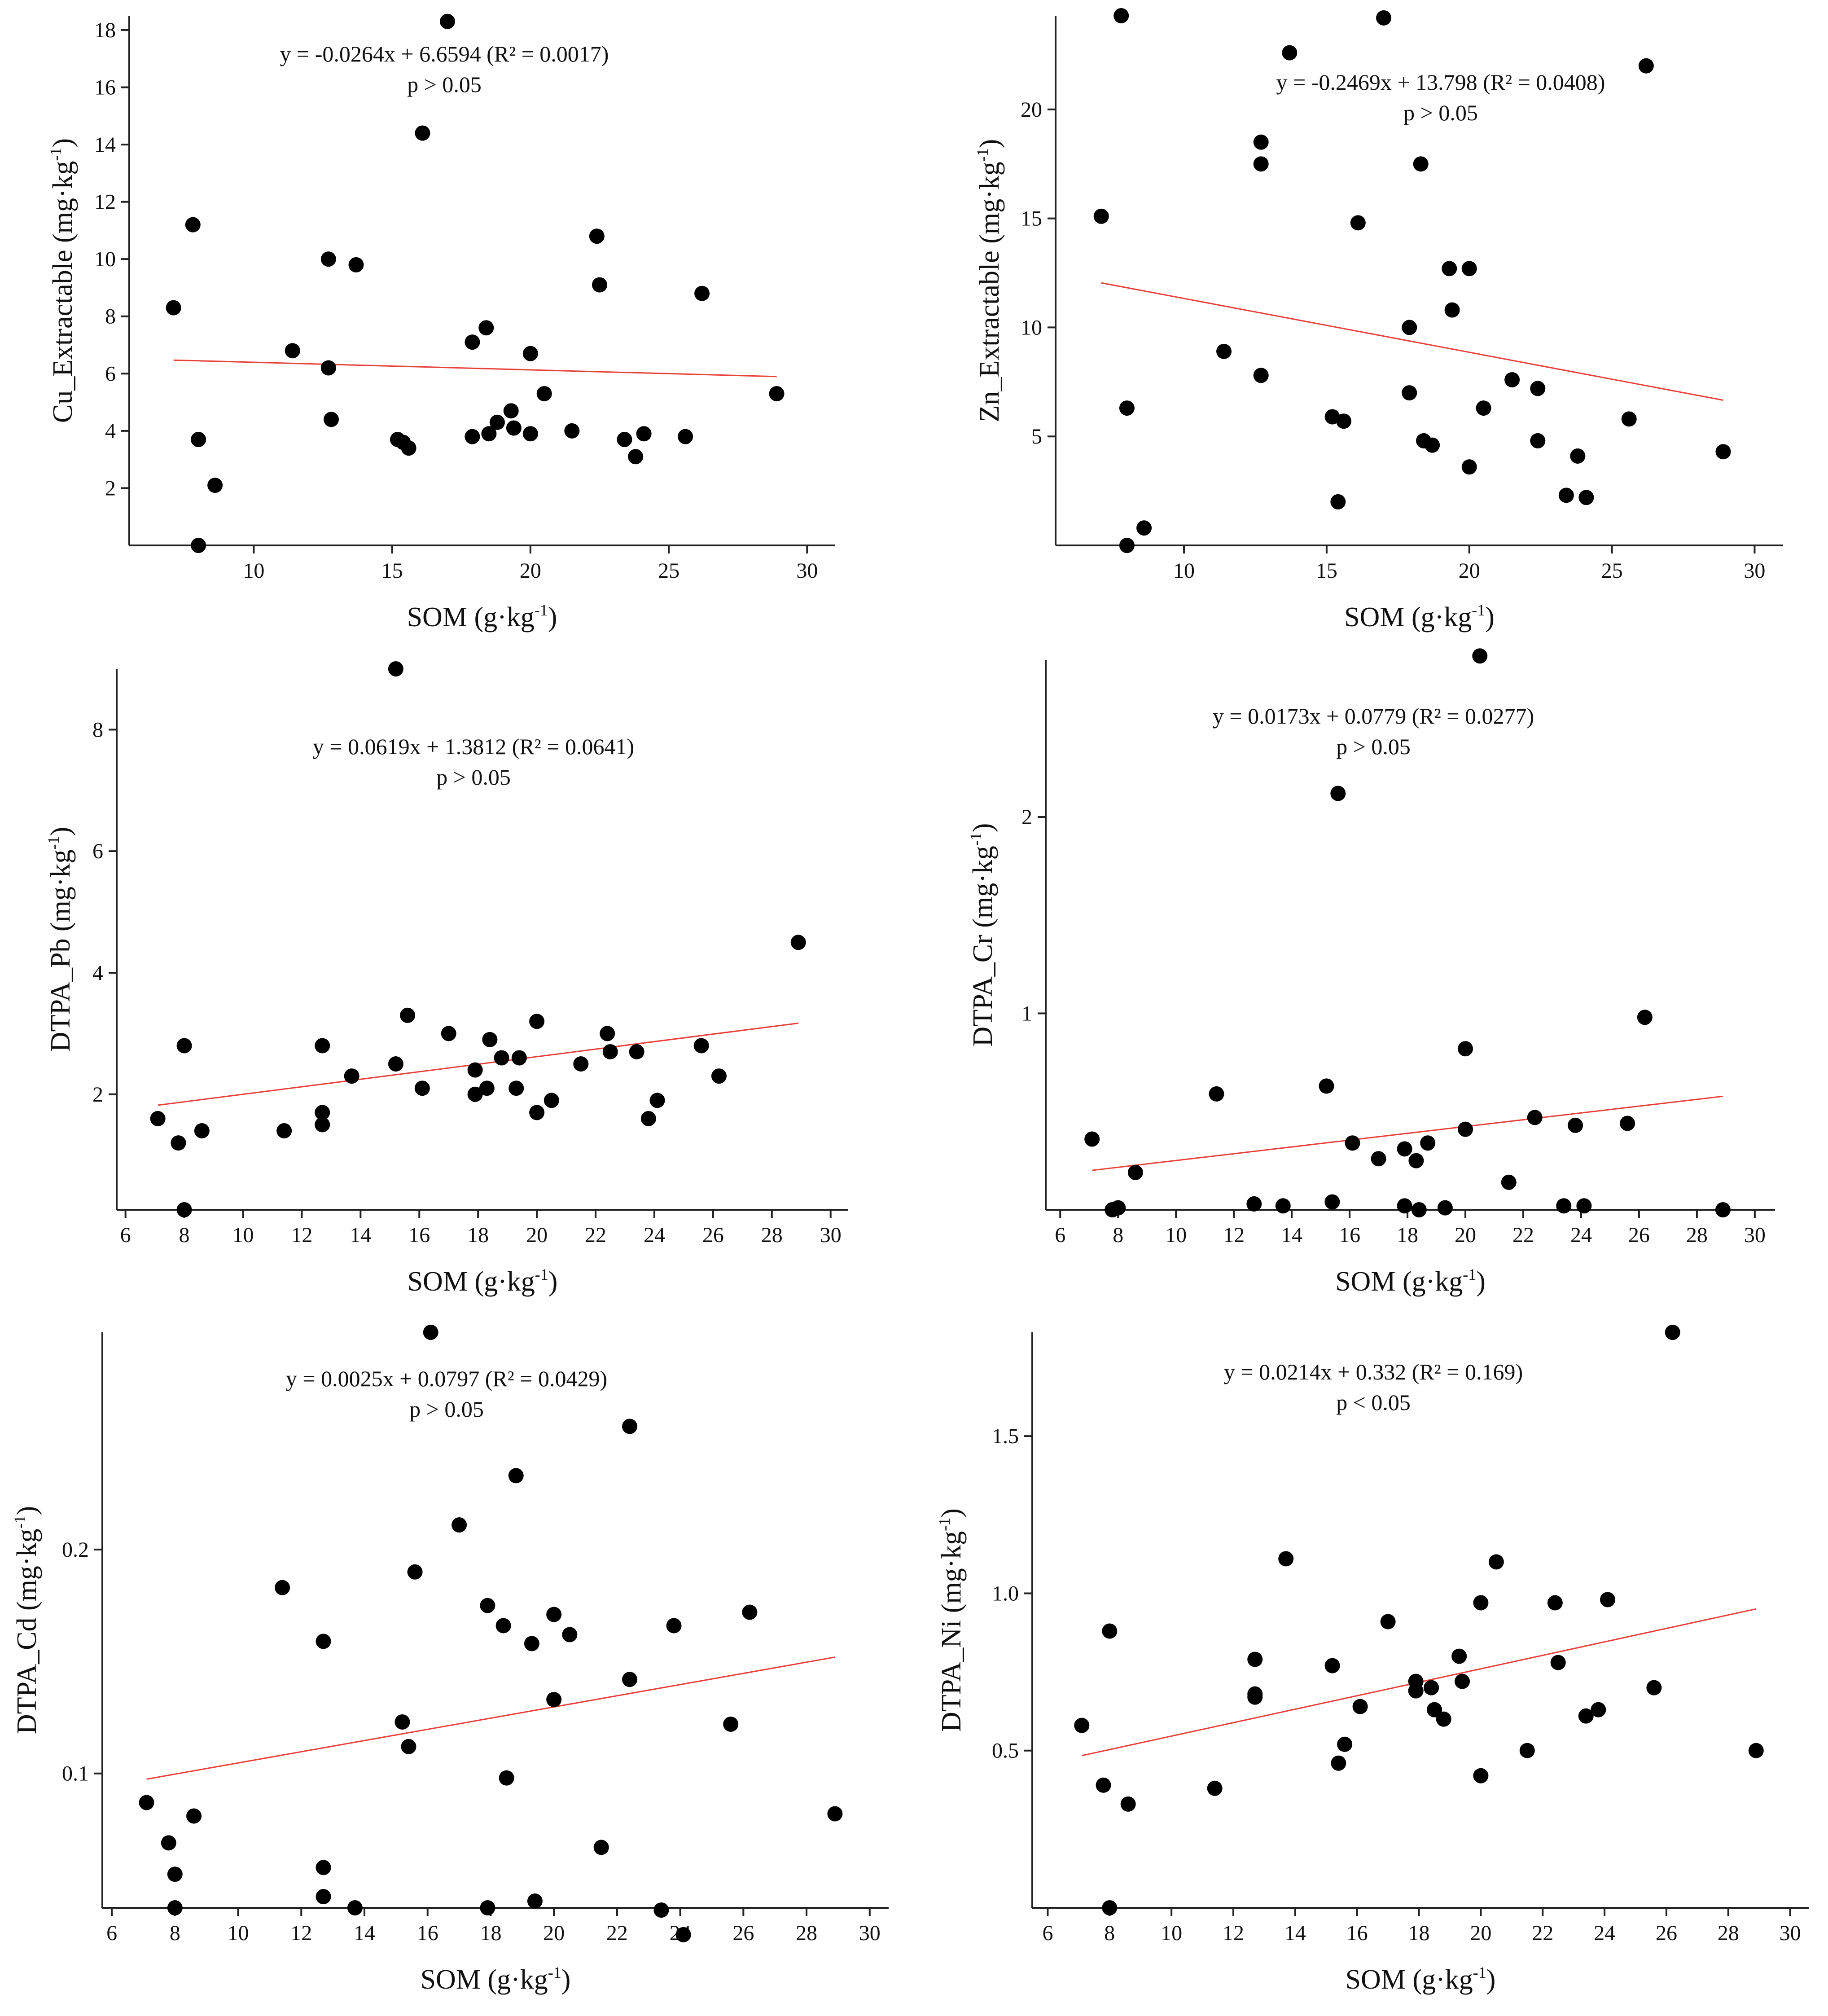 The width and height of the screenshot is (1828, 2016). What do you see at coordinates (446, 1378) in the screenshot?
I see `regression-equation: y = 0.0025x + 0.0797 (R² = 0.0429)` at bounding box center [446, 1378].